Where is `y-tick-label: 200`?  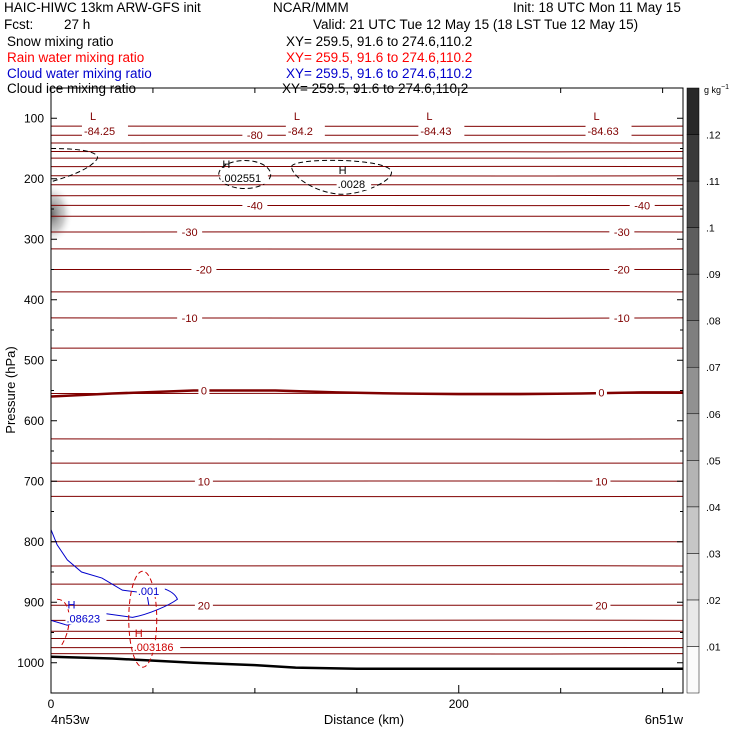
y-tick-label: 200 is located at coordinates (34, 179).